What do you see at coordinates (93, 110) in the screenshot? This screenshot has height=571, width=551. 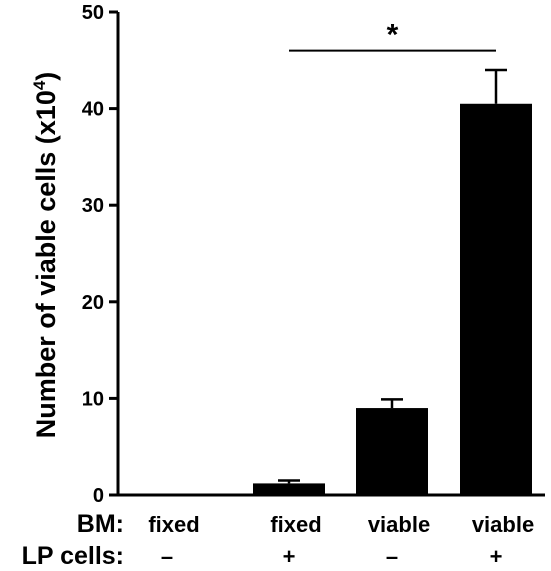 I see `y-tick-label: 40` at bounding box center [93, 110].